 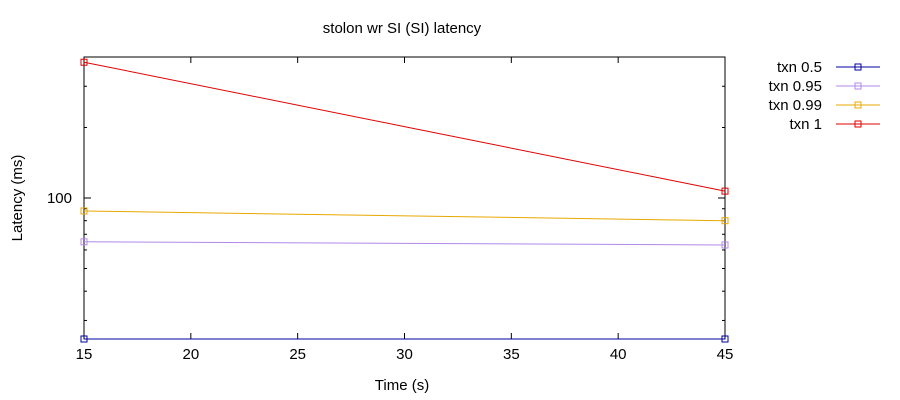 What do you see at coordinates (805, 124) in the screenshot?
I see `legend-label: txn 1` at bounding box center [805, 124].